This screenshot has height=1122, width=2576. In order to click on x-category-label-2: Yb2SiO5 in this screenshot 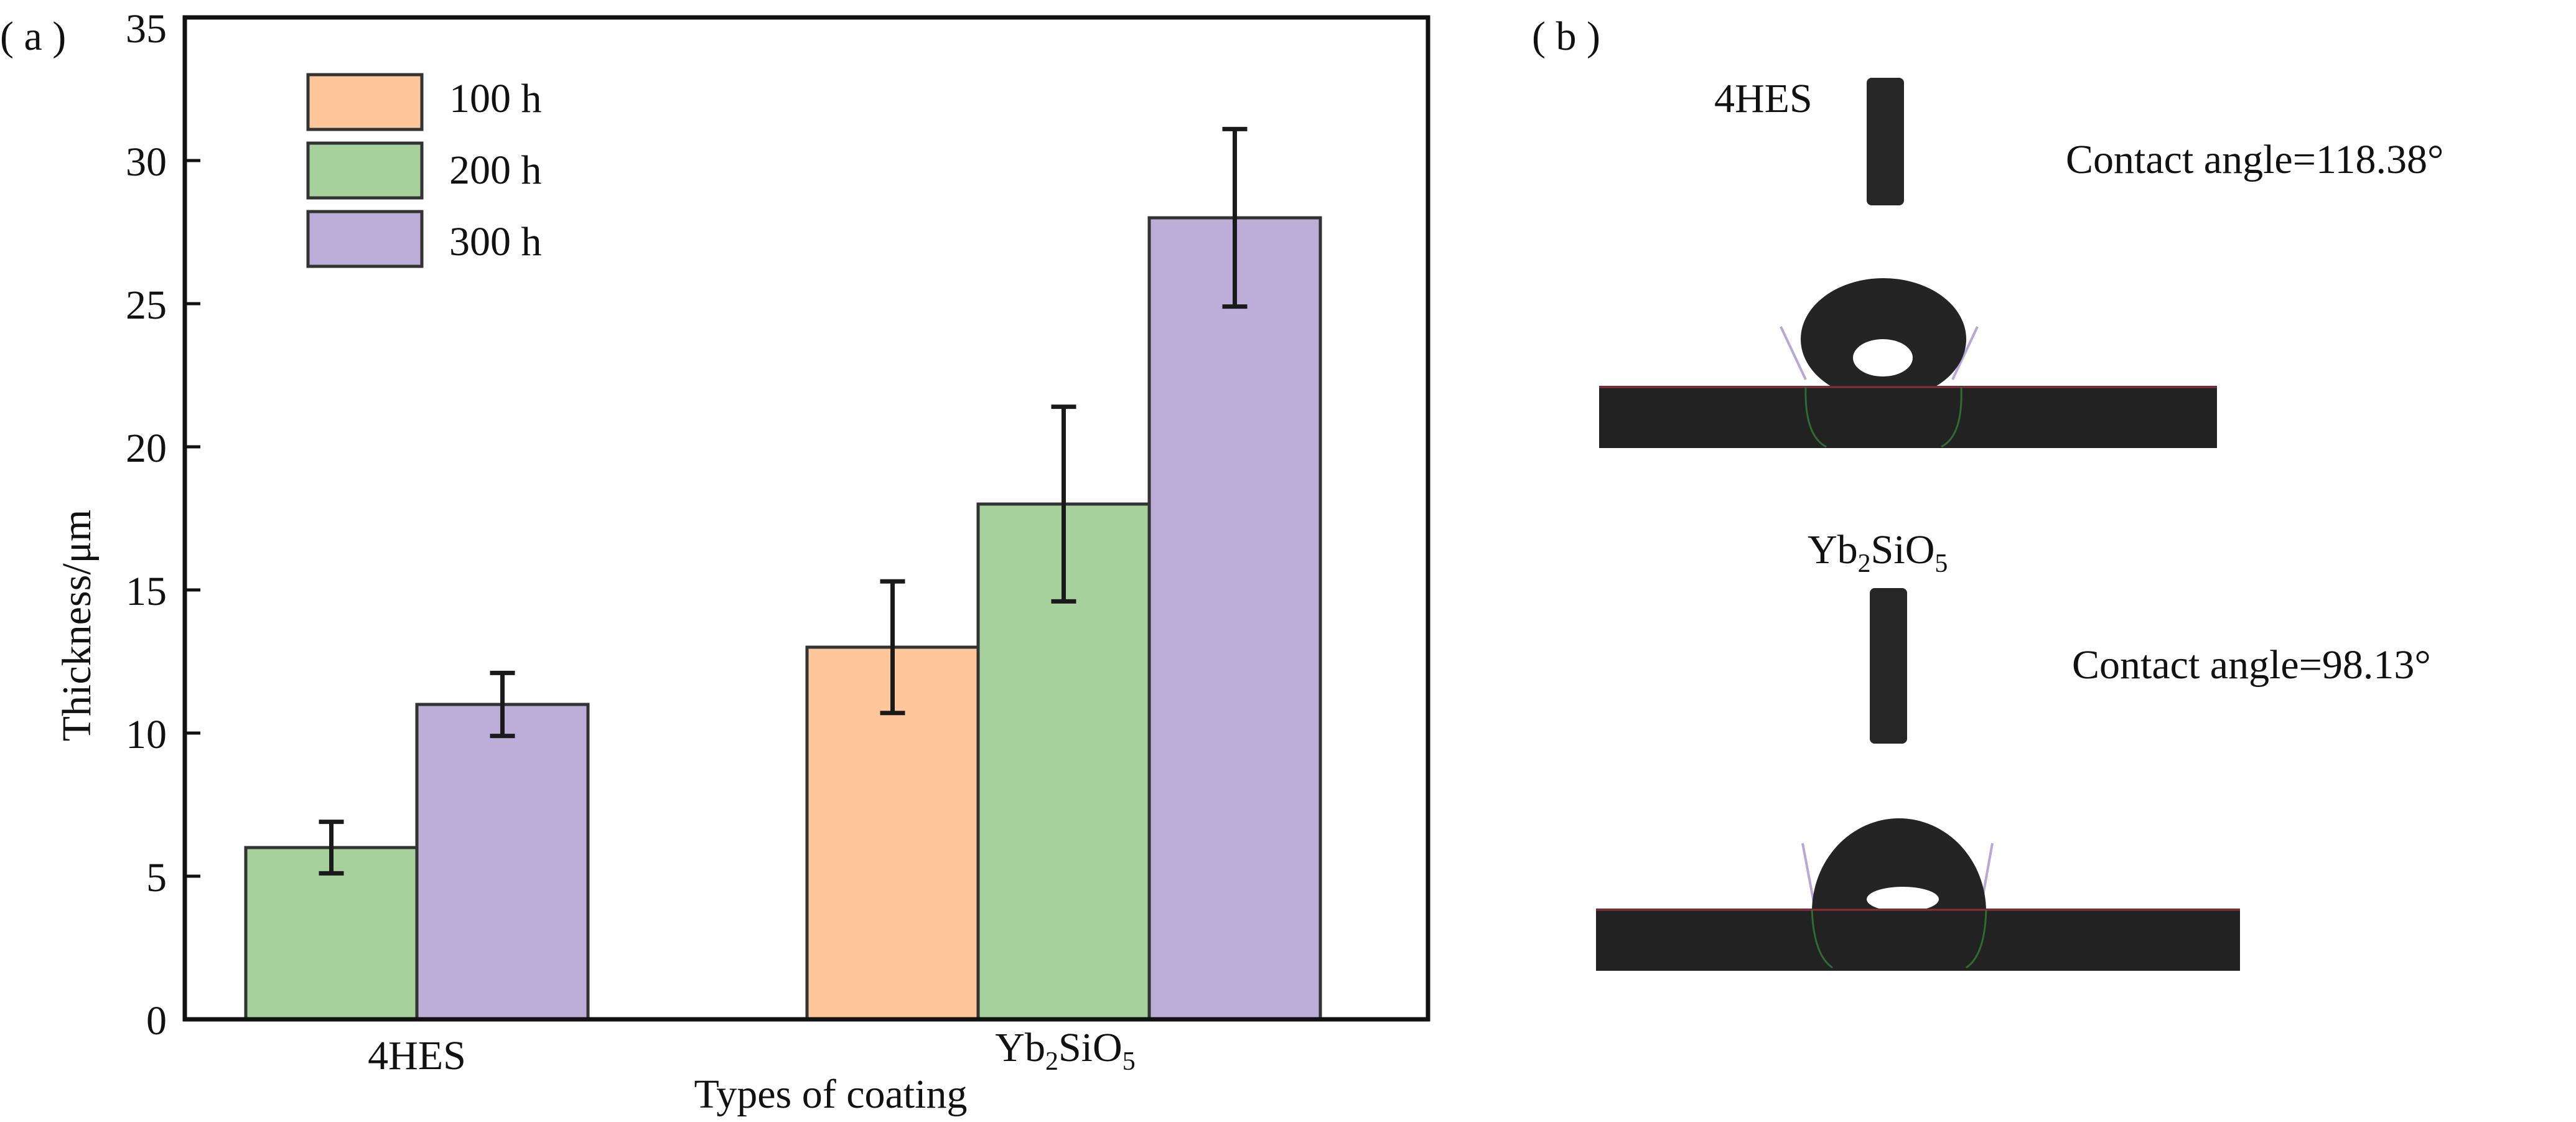, I will do `click(1065, 1050)`.